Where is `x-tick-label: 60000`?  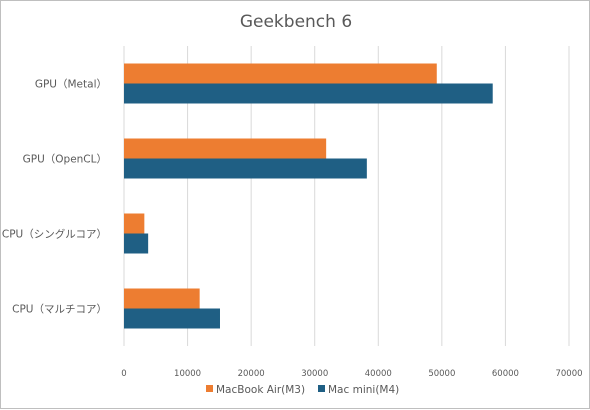 x-tick-label: 60000 is located at coordinates (505, 374).